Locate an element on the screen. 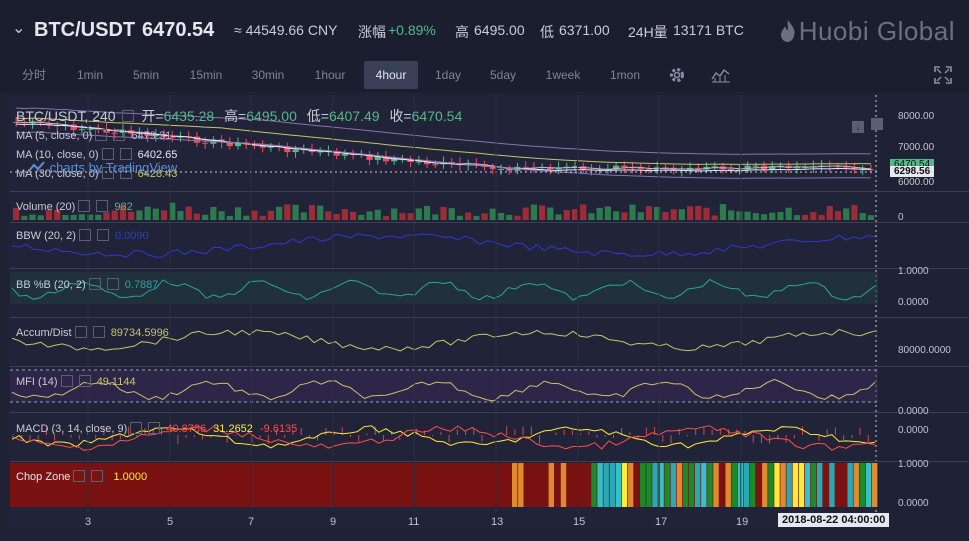 Image resolution: width=969 pixels, height=541 pixels. tab-5min: 5min is located at coordinates (145, 75).